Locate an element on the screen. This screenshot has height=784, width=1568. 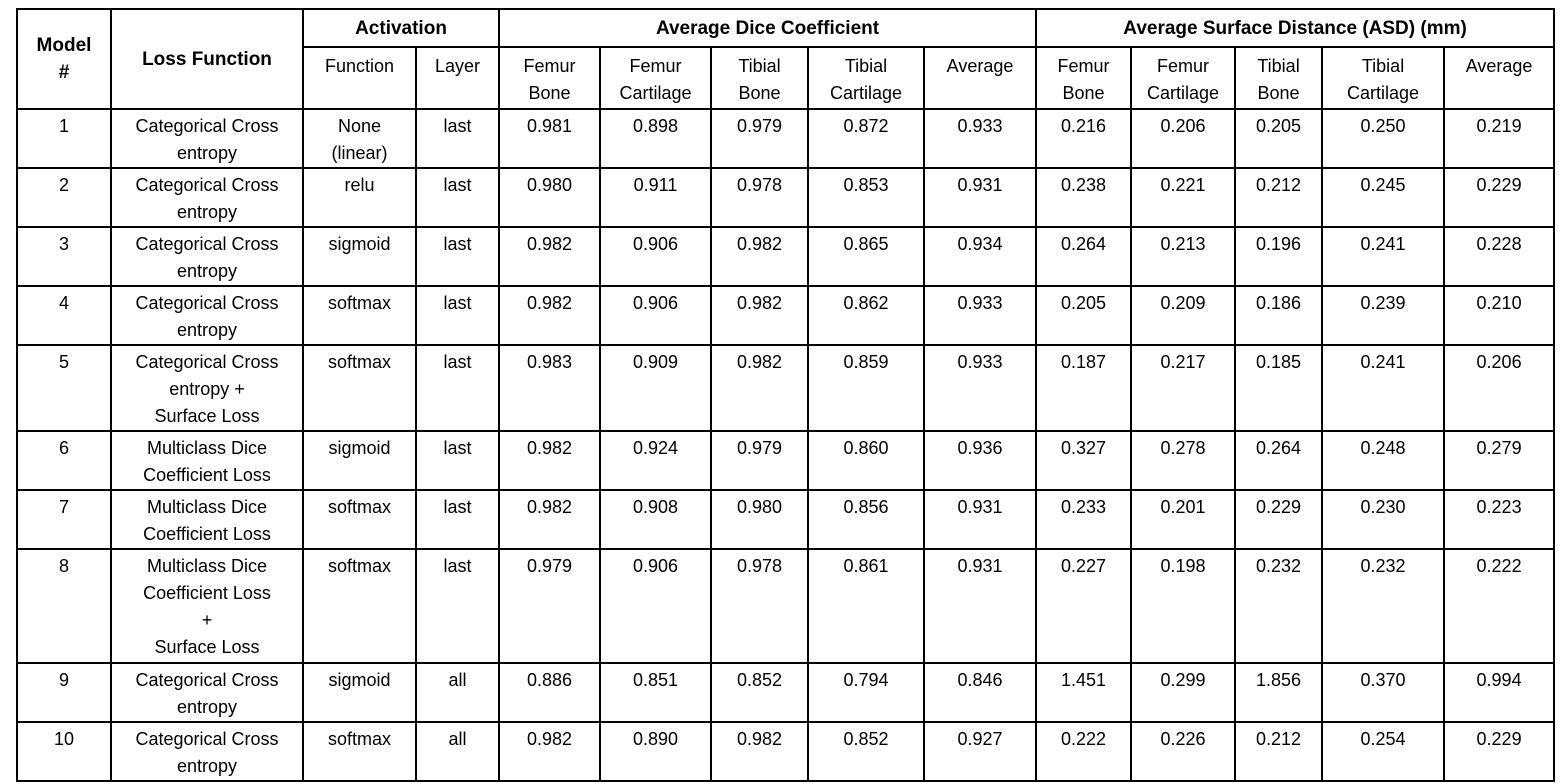
cell-asd-femur-bone: 0.233 is located at coordinates (1084, 519).